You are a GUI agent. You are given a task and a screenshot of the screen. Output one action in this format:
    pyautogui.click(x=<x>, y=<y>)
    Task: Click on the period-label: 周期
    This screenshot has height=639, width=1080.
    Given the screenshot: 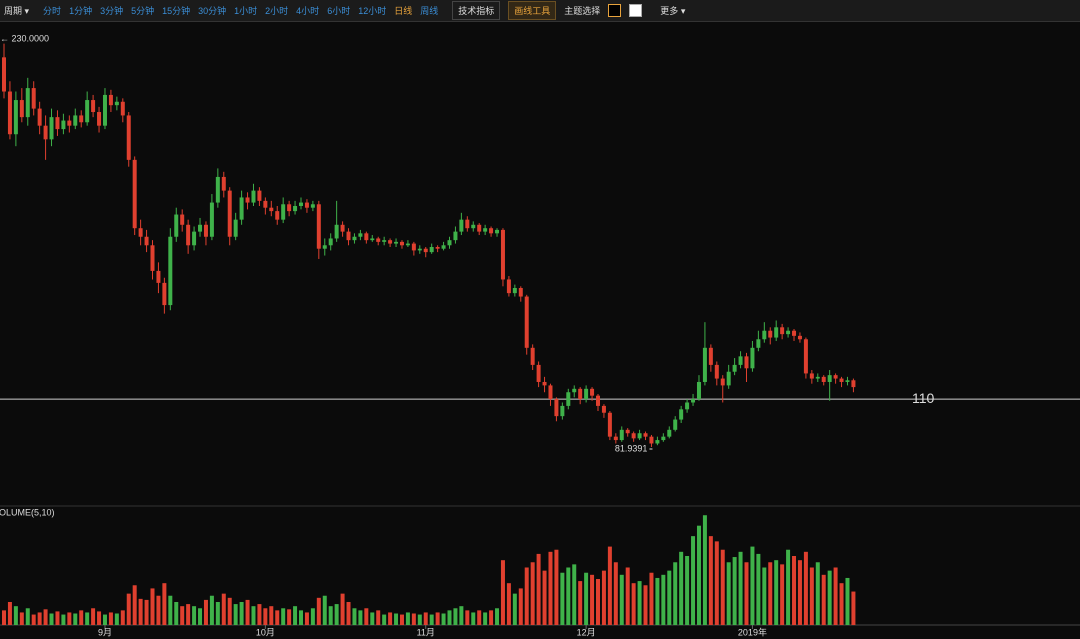 What is the action you would take?
    pyautogui.click(x=13, y=11)
    